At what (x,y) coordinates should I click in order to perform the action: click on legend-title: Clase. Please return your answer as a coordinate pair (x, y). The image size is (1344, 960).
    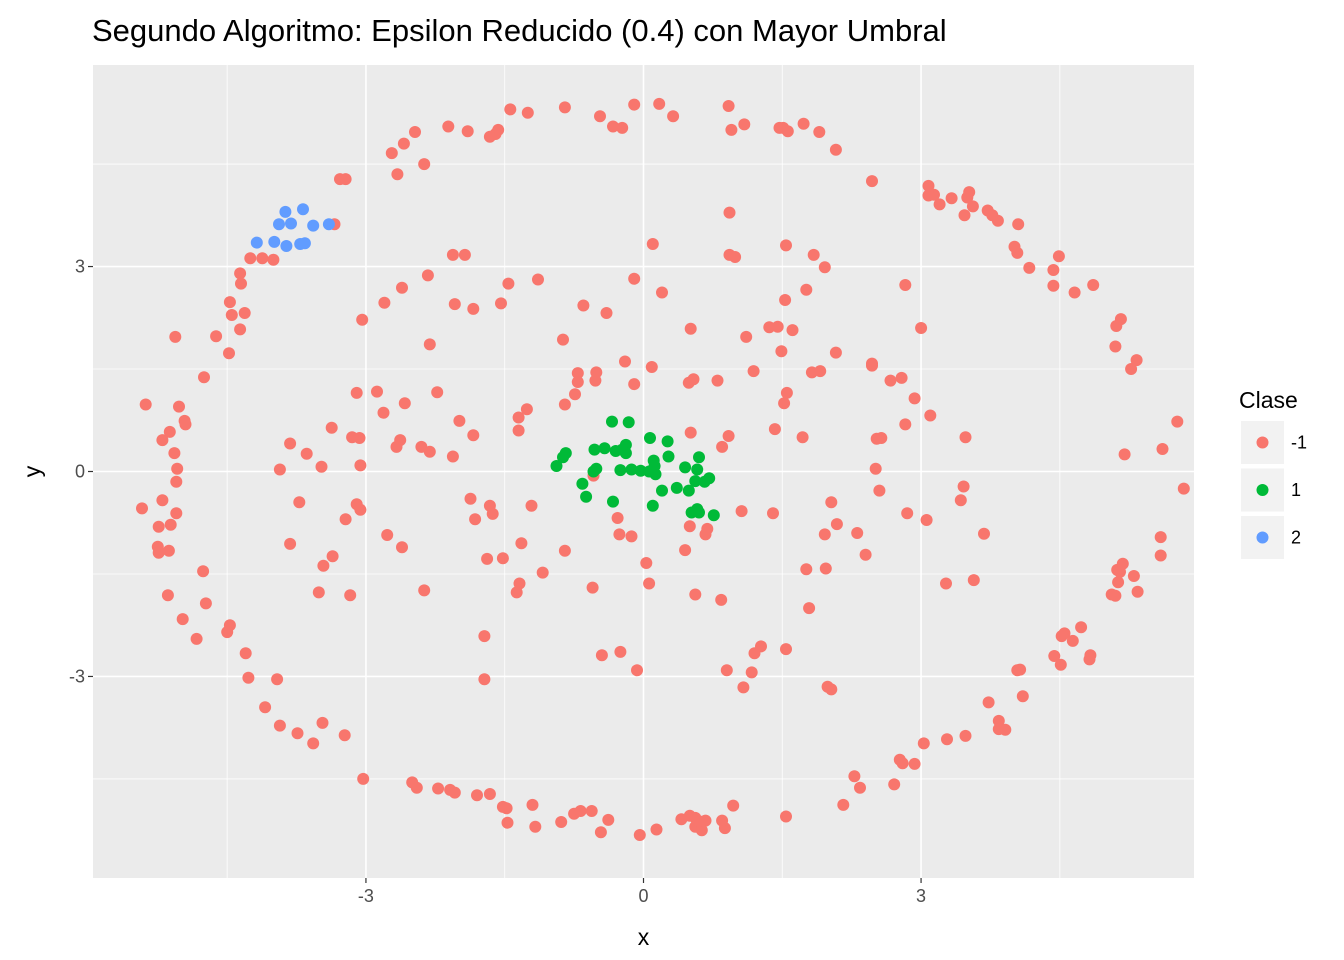
    Looking at the image, I should click on (1268, 400).